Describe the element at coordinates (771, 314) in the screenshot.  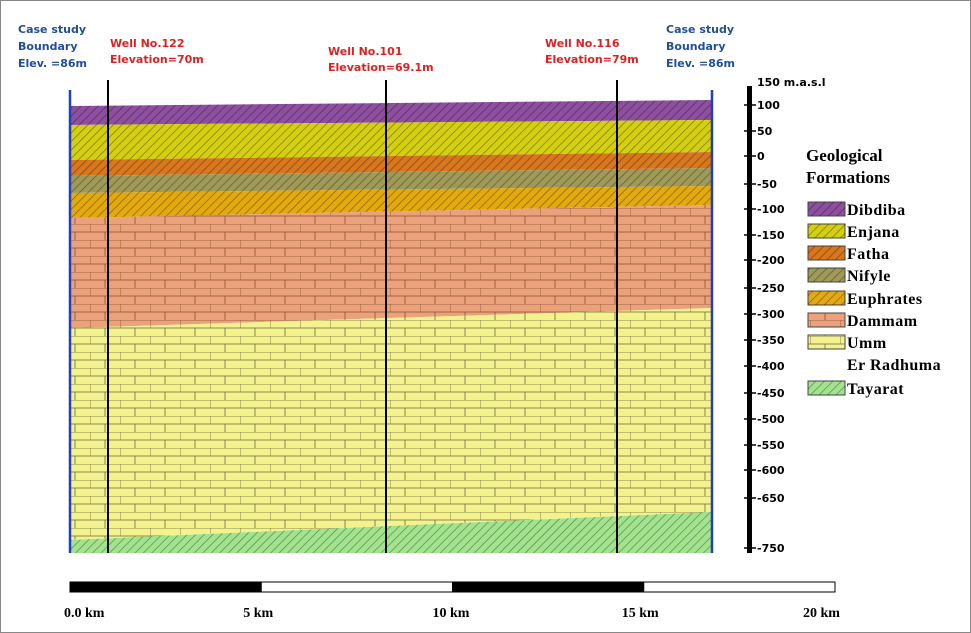
I see `scale-tick-label: -300` at that location.